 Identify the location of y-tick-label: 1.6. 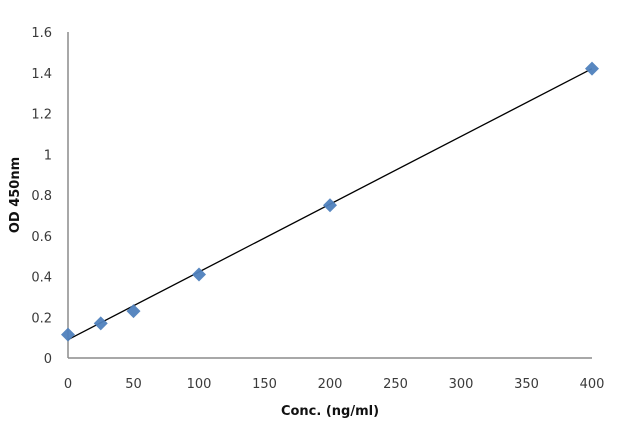
(41, 33).